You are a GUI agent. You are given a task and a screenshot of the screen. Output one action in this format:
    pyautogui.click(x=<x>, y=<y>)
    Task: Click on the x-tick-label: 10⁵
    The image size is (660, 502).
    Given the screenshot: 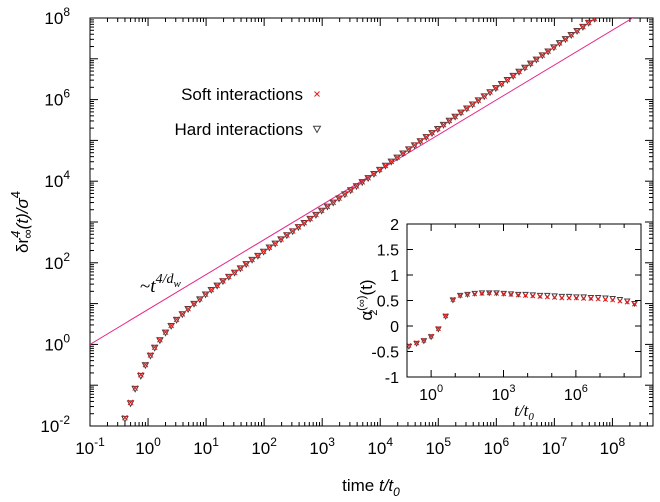 What is the action you would take?
    pyautogui.click(x=438, y=446)
    